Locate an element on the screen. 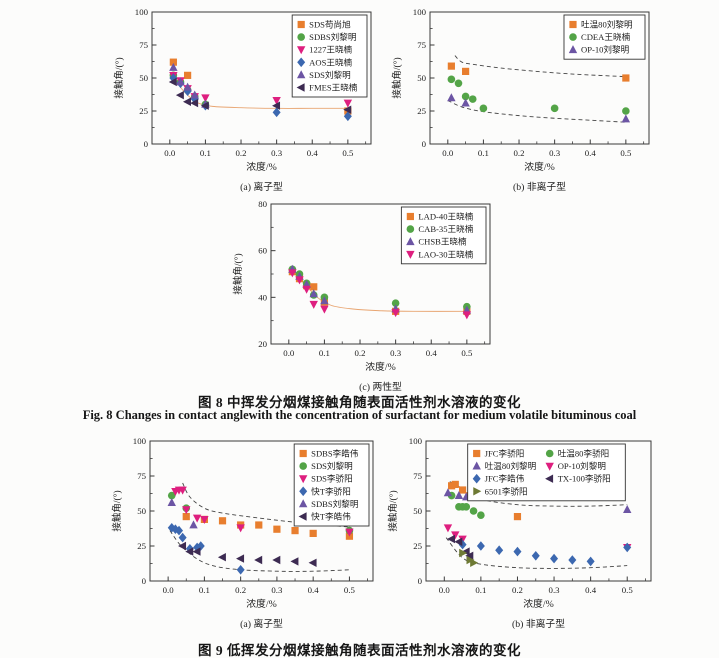 Image resolution: width=719 pixels, height=658 pixels. y-axis-label: 接触角/(°) is located at coordinates (397, 77).